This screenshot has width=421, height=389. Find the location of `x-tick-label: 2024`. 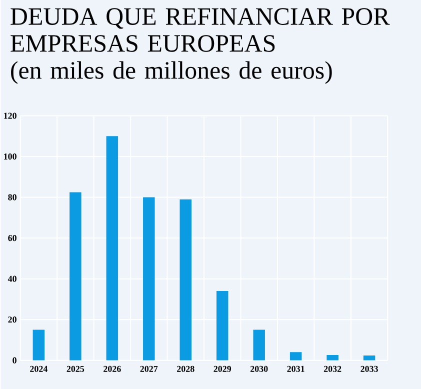

x-tick-label: 2024 is located at coordinates (39, 369).